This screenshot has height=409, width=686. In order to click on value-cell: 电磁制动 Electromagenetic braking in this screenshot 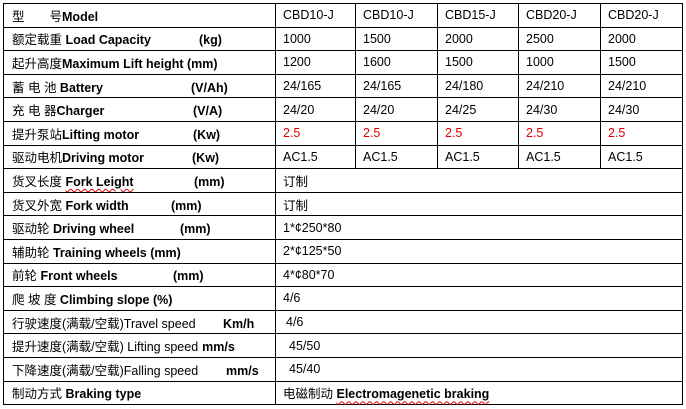, I will do `click(479, 393)`.